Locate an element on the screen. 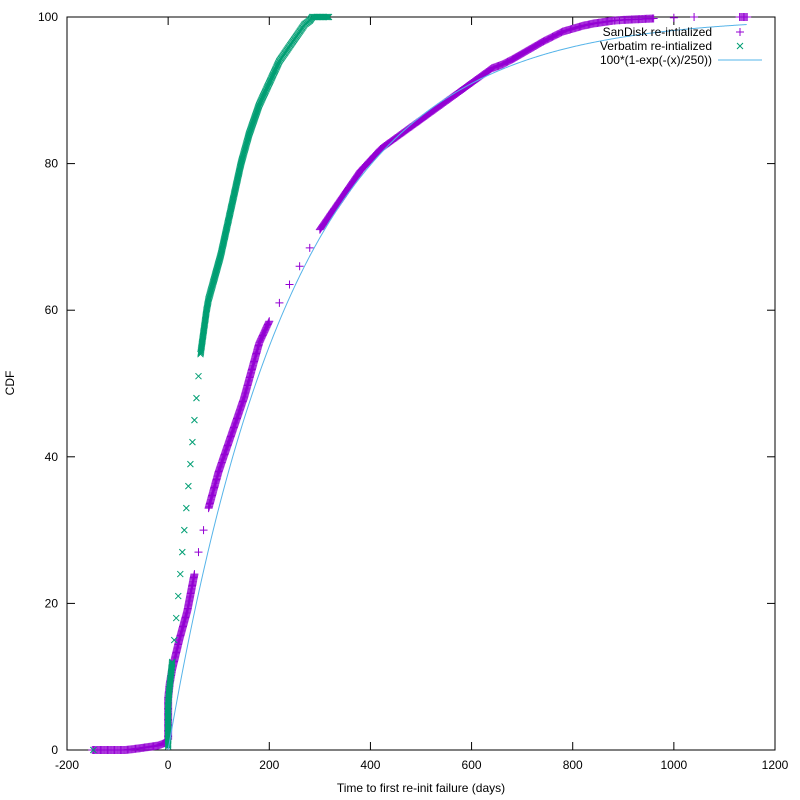 This screenshot has width=800, height=800. x-tick-label: 200 is located at coordinates (269, 765).